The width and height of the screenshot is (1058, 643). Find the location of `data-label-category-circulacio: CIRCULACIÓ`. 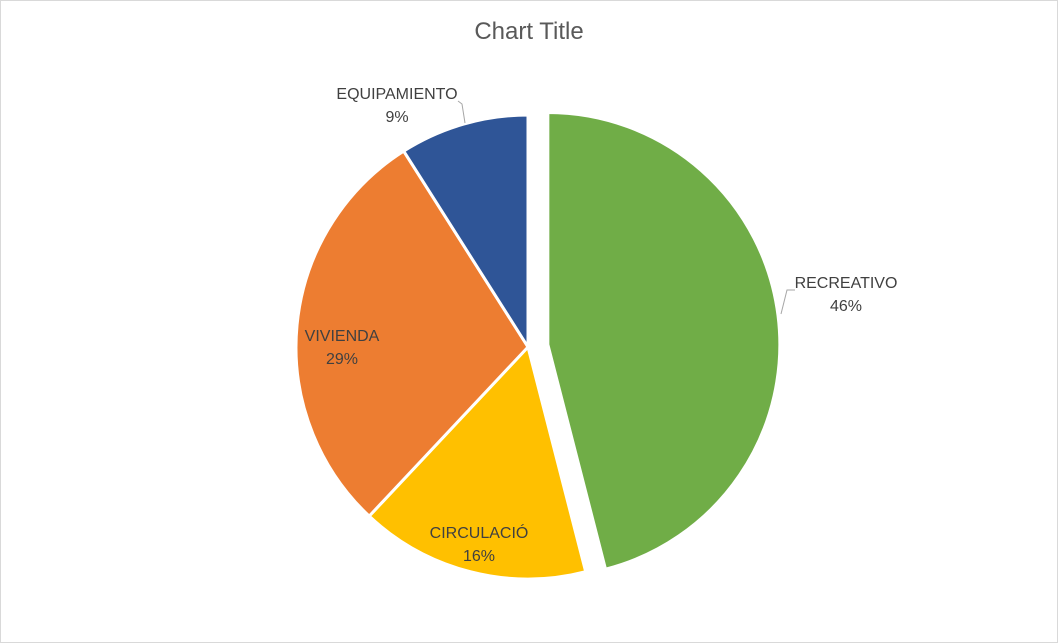

data-label-category-circulacio: CIRCULACIÓ is located at coordinates (479, 532).